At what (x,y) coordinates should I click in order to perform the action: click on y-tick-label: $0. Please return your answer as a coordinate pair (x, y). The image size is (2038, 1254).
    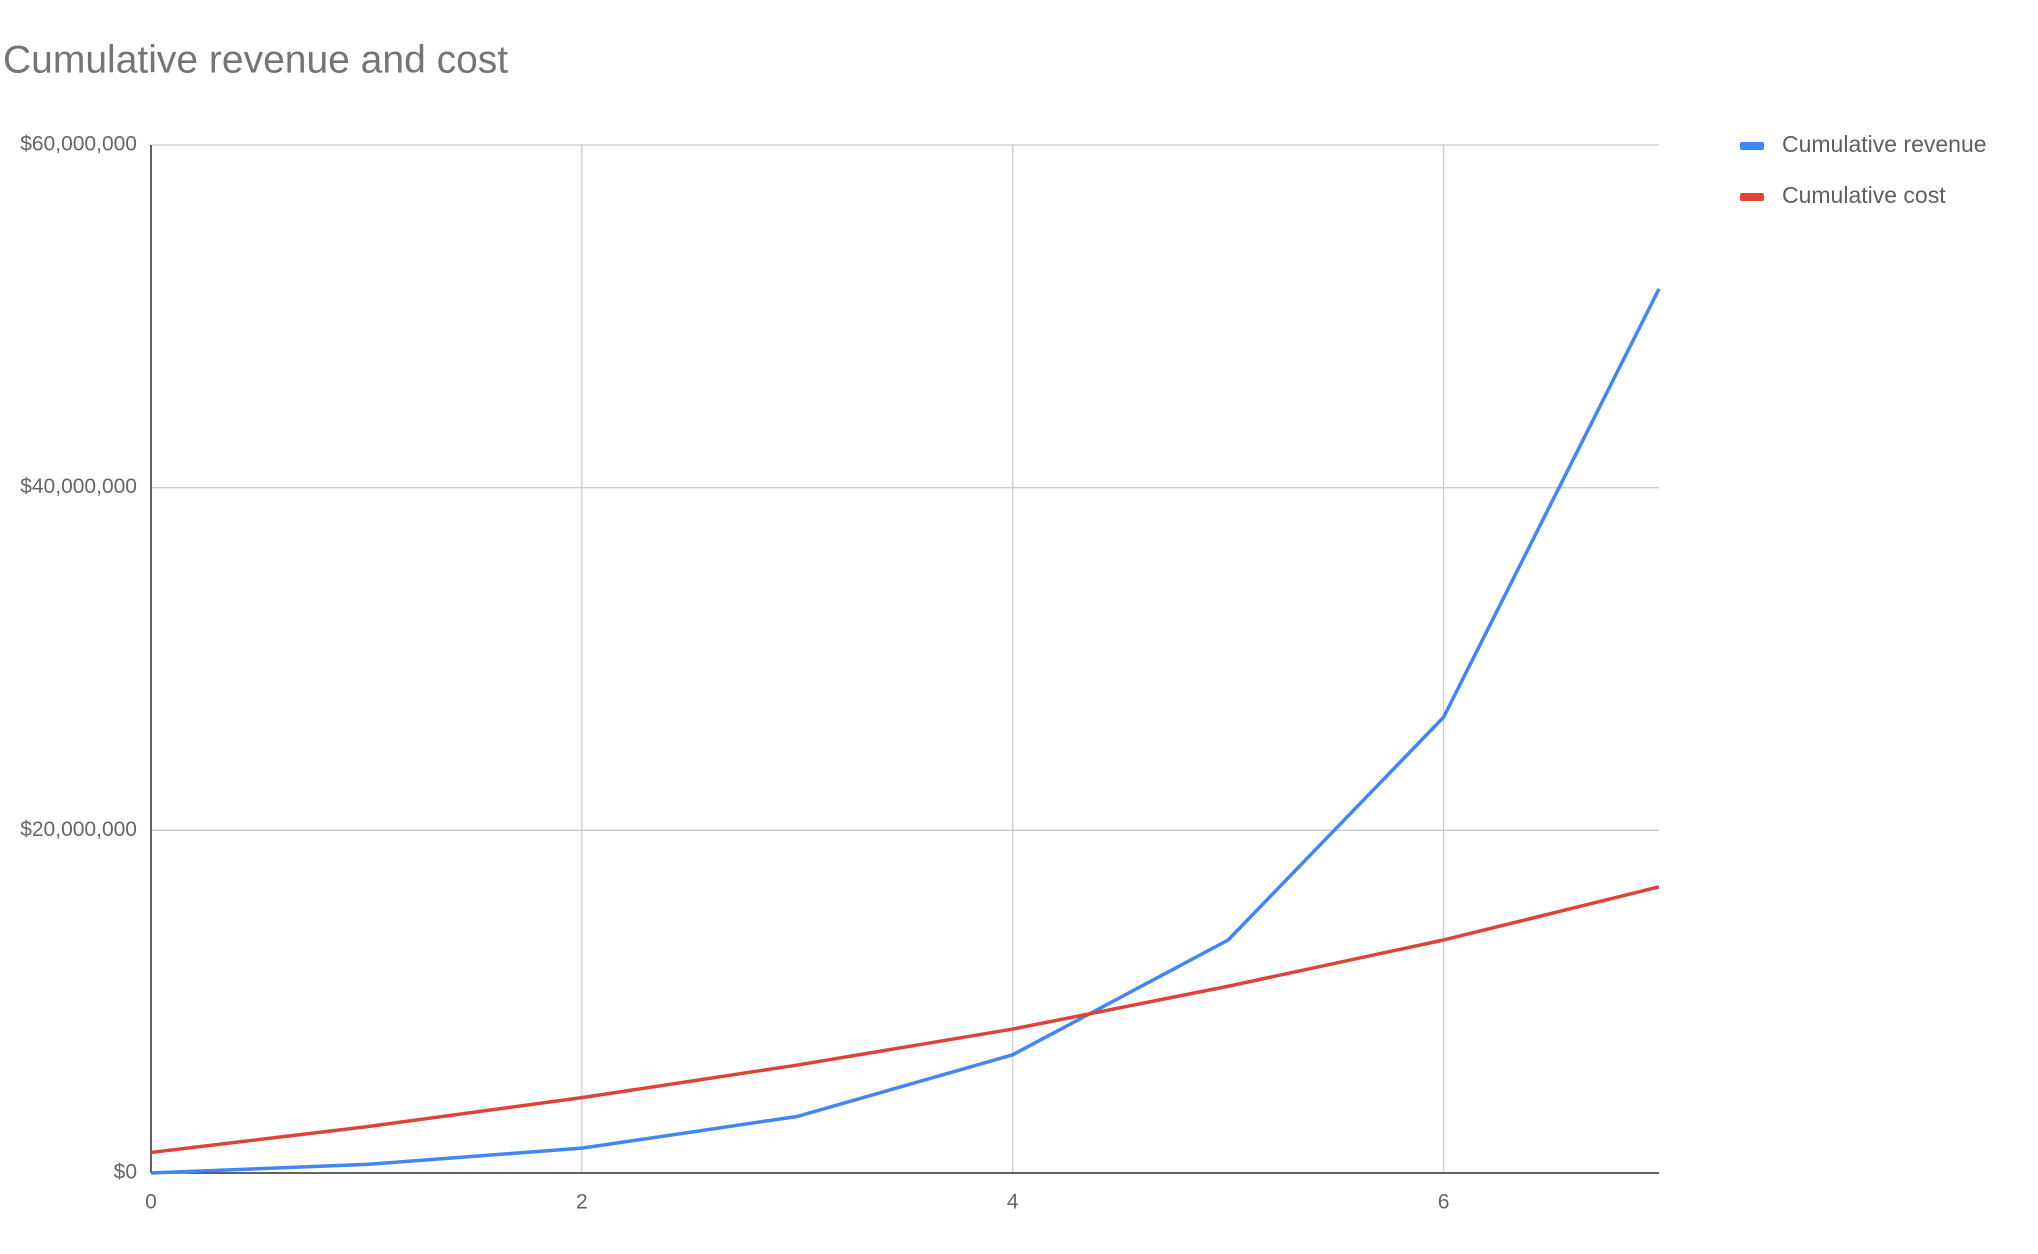
    Looking at the image, I should click on (125, 1172).